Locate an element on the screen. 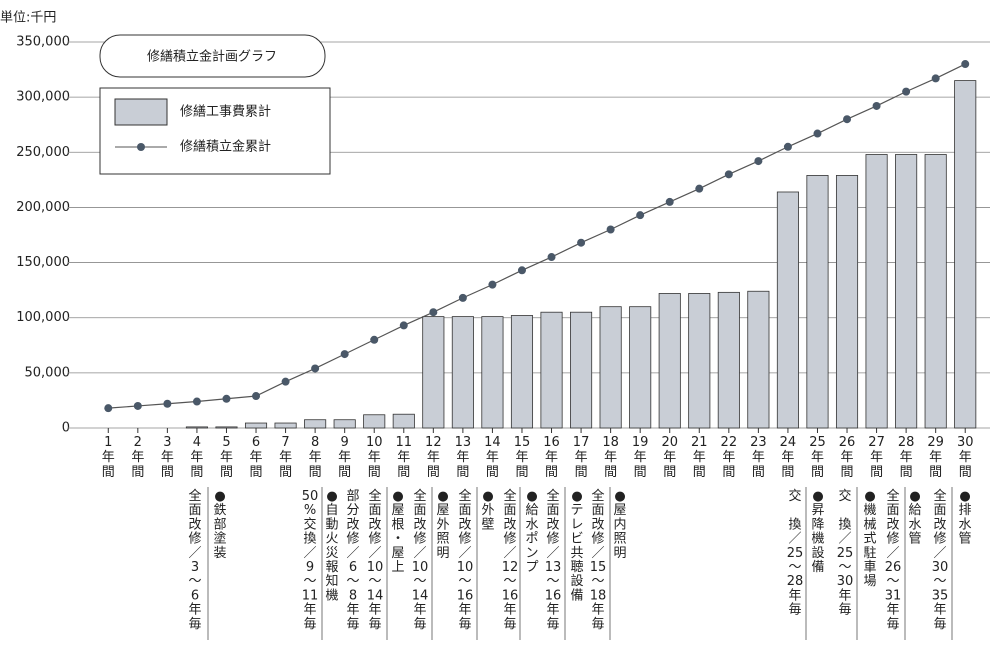 The height and width of the screenshot is (646, 1000). annotation: ●給水ポンプ is located at coordinates (531, 532).